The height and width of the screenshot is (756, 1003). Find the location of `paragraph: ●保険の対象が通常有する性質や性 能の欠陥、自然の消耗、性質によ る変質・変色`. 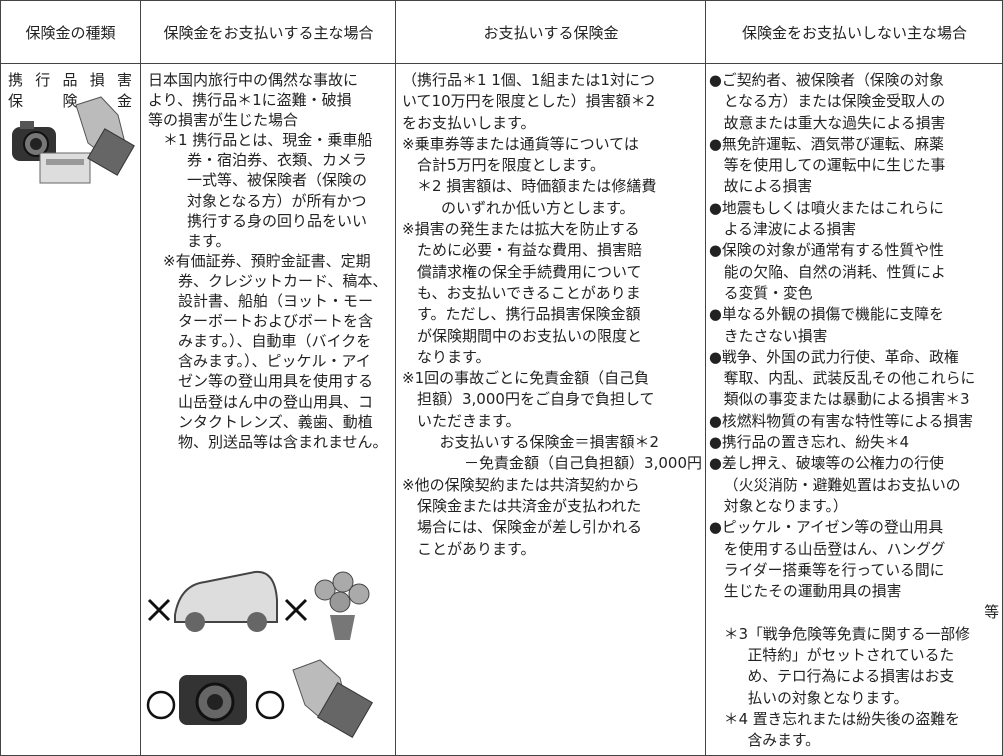

paragraph: ●保険の対象が通常有する性質や性 能の欠陥、自然の消耗、性質によ る変質・変色 is located at coordinates (854, 272).